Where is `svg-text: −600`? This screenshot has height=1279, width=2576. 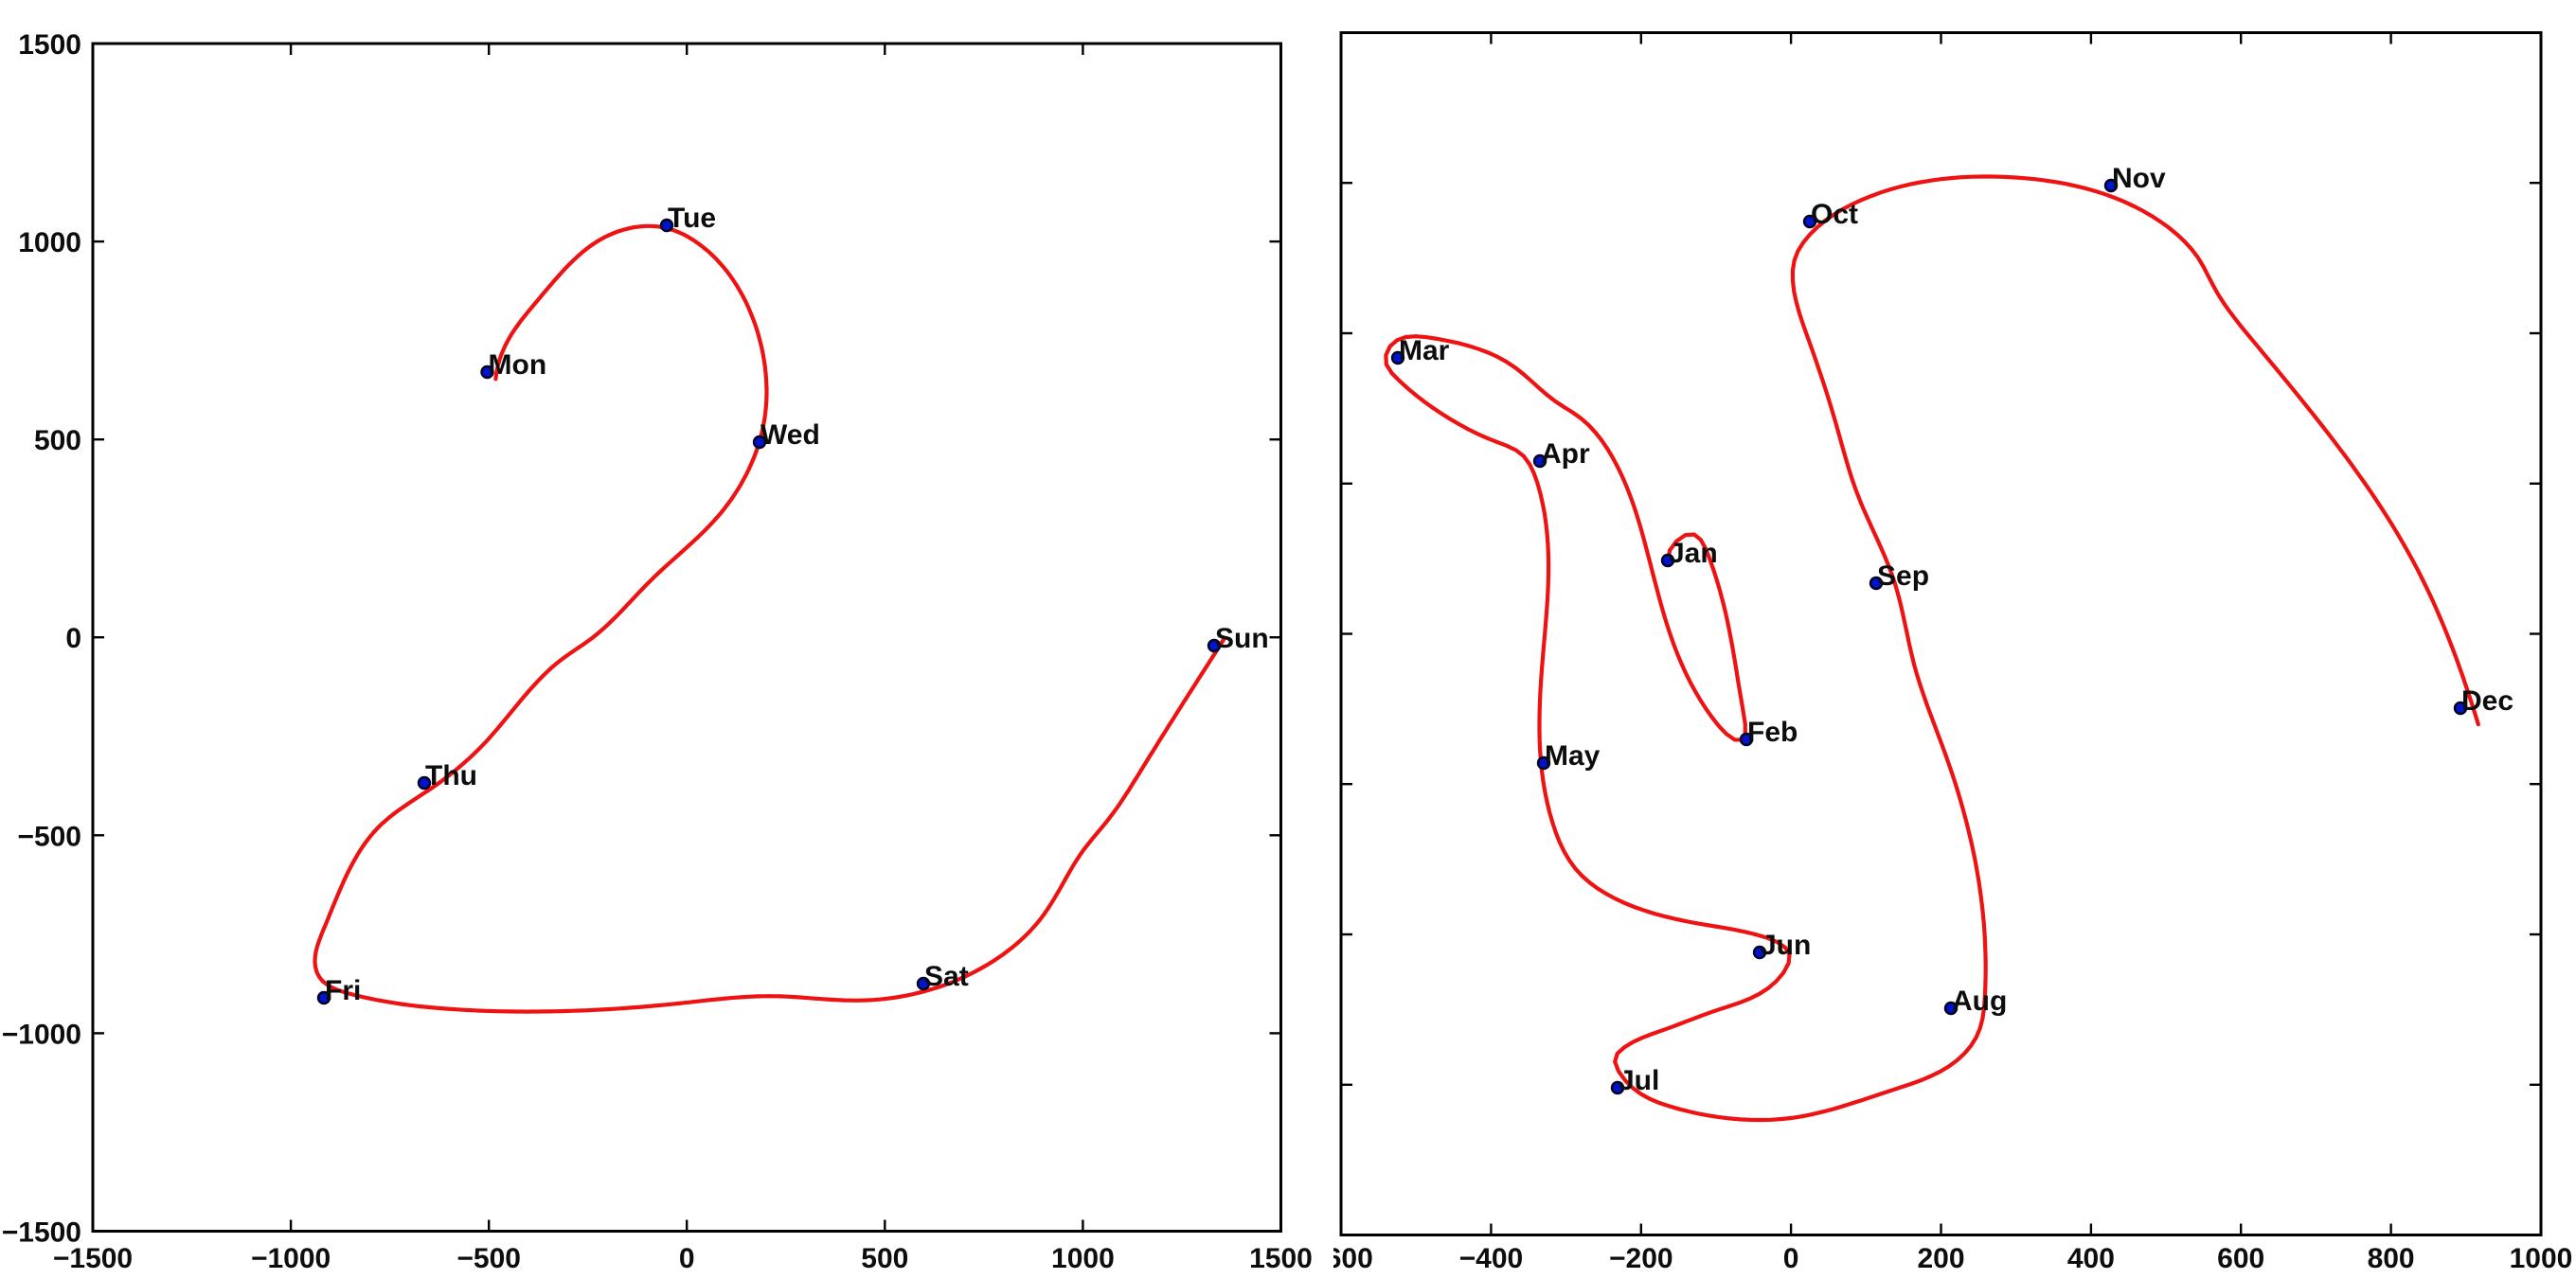
svg-text: −600 is located at coordinates (1341, 1258).